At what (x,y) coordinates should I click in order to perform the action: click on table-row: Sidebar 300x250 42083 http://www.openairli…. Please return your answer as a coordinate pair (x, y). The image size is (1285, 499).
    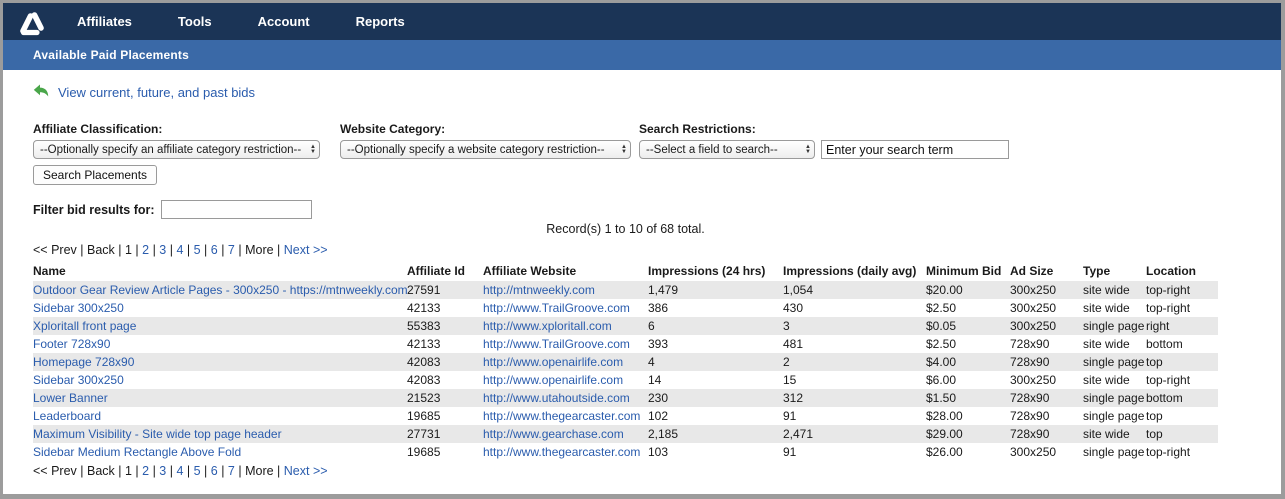
    Looking at the image, I should click on (625, 380).